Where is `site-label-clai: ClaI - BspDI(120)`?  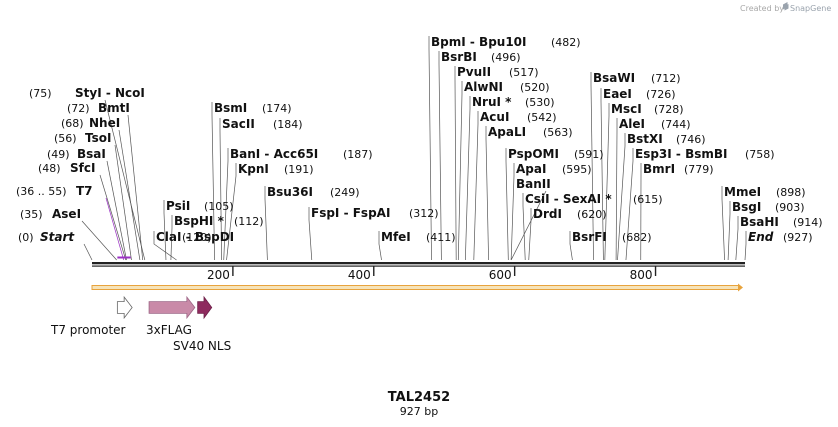 site-label-clai: ClaI - BspDI(120) is located at coordinates (195, 237).